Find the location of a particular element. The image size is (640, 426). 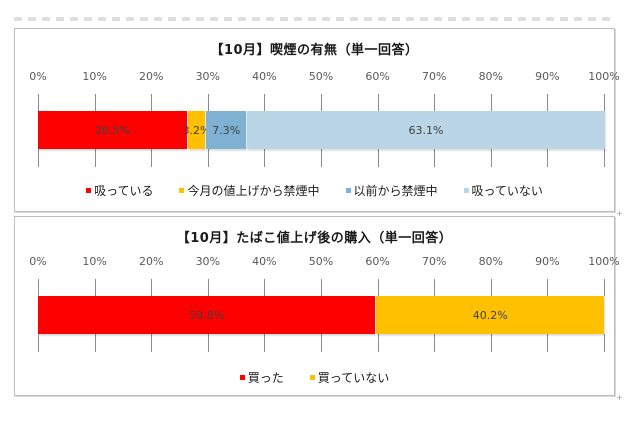

bar-segment: 7.3% is located at coordinates (226, 130).